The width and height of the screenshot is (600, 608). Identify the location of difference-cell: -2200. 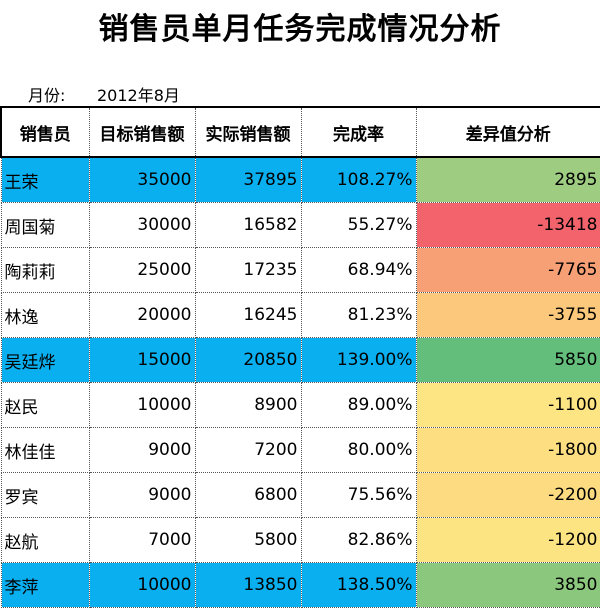
(507, 495).